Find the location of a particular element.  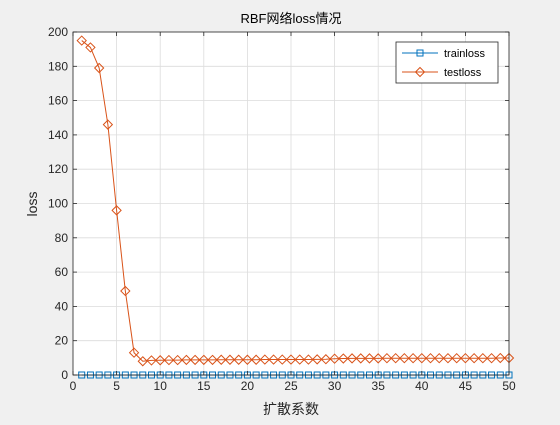

x-tick-label: 0 is located at coordinates (73, 386).